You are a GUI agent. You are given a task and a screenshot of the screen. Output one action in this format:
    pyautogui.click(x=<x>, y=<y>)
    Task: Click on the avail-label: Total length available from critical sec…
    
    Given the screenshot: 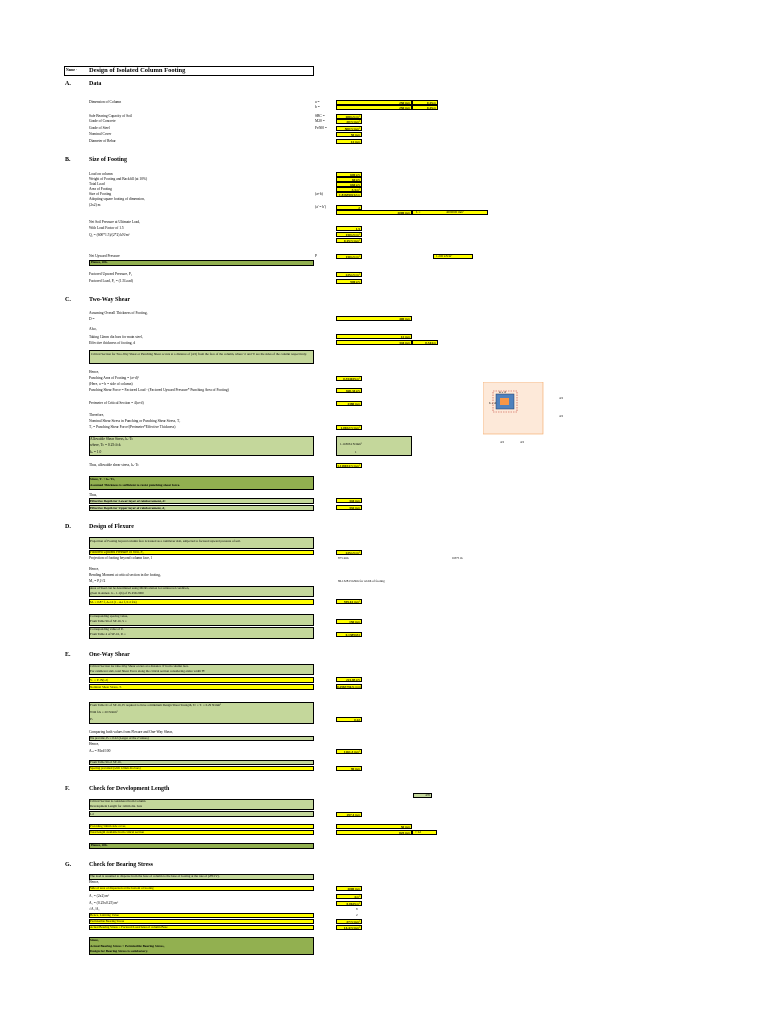 What is the action you would take?
    pyautogui.click(x=117, y=832)
    